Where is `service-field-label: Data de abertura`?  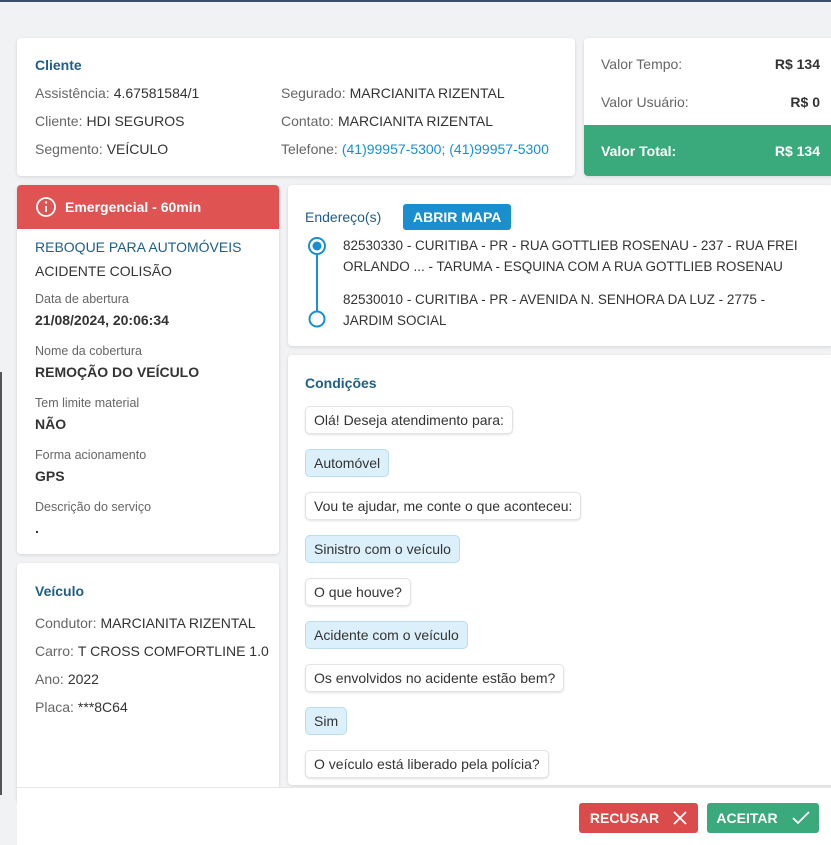 service-field-label: Data de abertura is located at coordinates (82, 299).